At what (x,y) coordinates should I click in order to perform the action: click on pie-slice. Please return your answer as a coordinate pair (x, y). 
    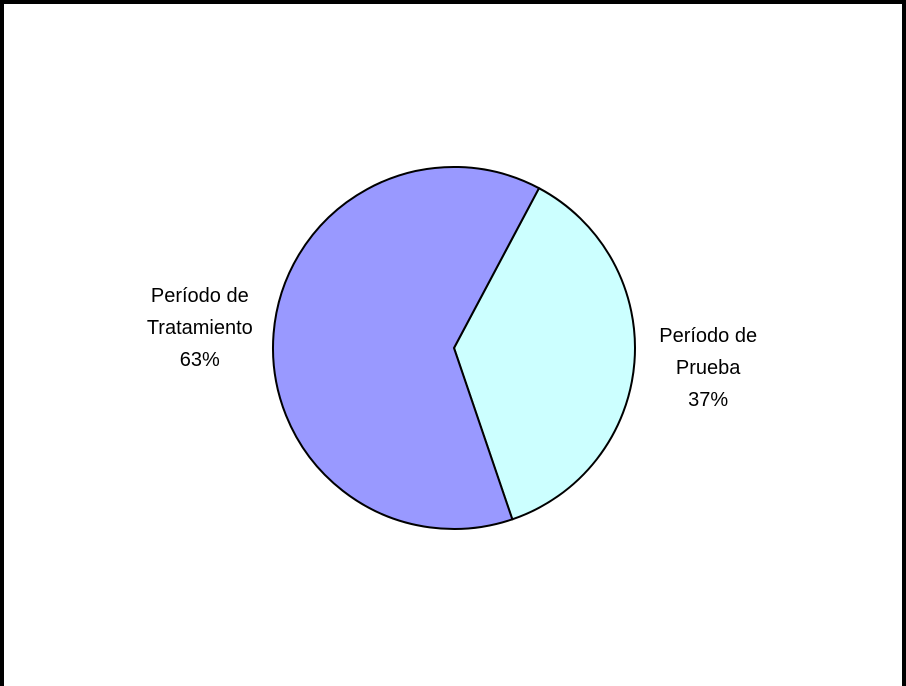
    Looking at the image, I should click on (544, 353).